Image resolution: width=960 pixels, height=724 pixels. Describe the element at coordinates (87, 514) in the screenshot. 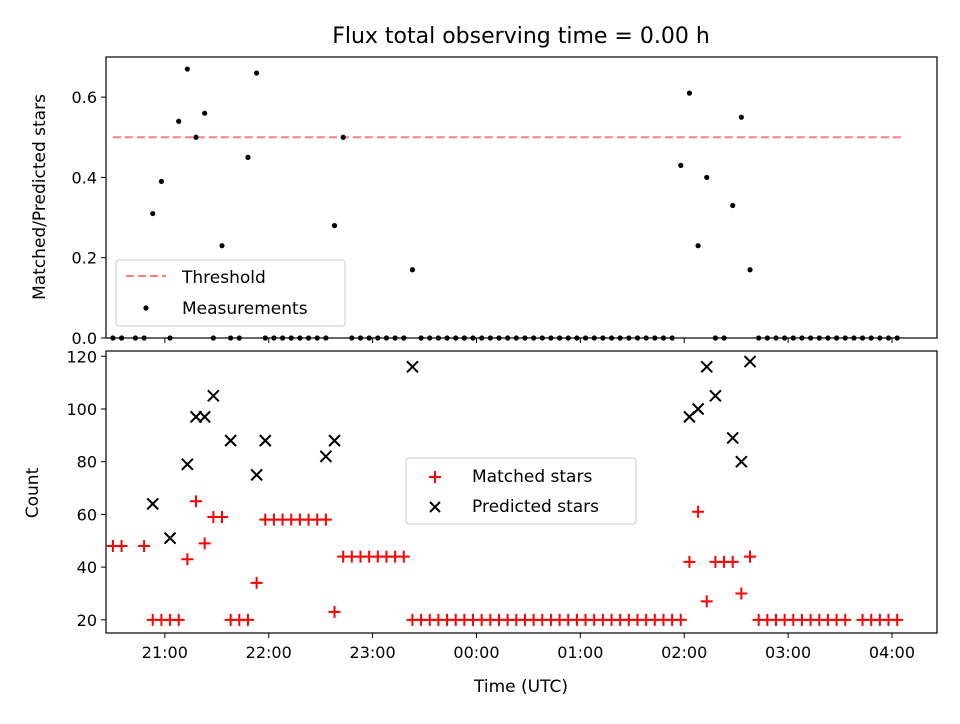

I see `bottom-y-tick-label: 60` at that location.